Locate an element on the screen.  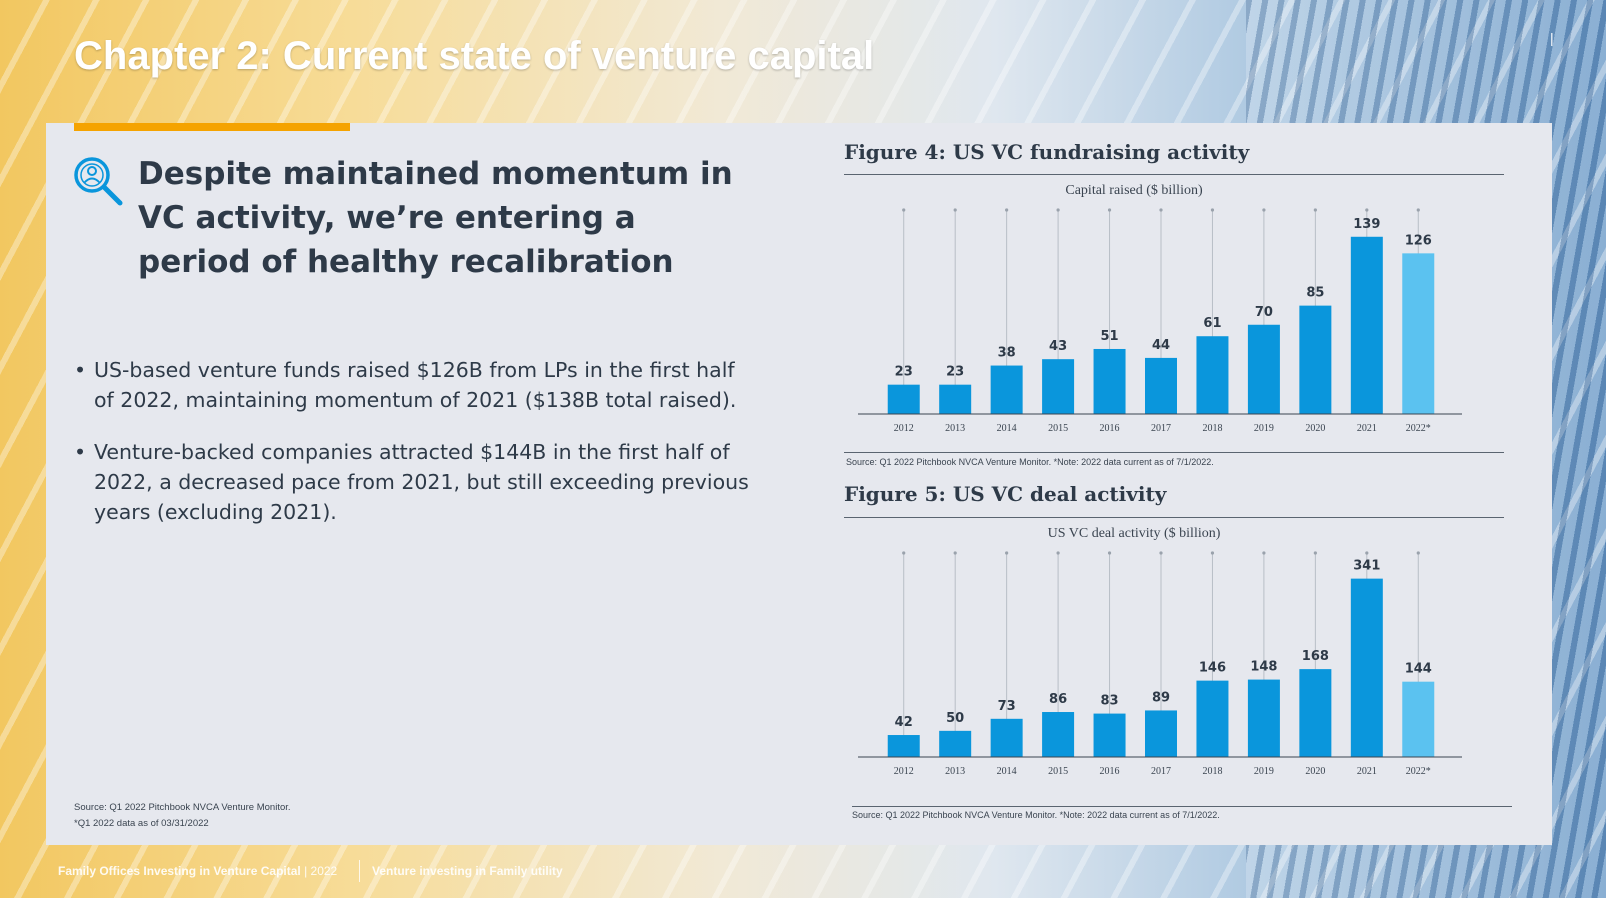
figure-5-prefix: Figure 5: is located at coordinates (898, 494).